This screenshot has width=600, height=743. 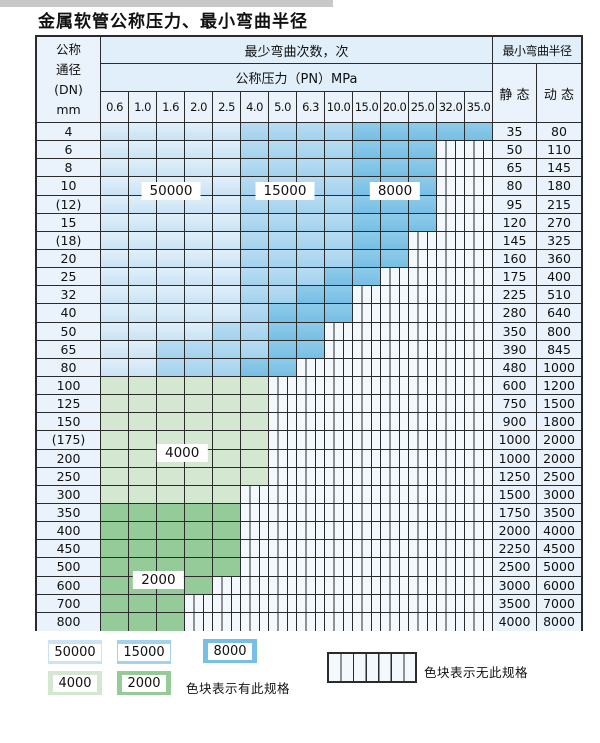 What do you see at coordinates (559, 204) in the screenshot?
I see `dynamic-cell: 215` at bounding box center [559, 204].